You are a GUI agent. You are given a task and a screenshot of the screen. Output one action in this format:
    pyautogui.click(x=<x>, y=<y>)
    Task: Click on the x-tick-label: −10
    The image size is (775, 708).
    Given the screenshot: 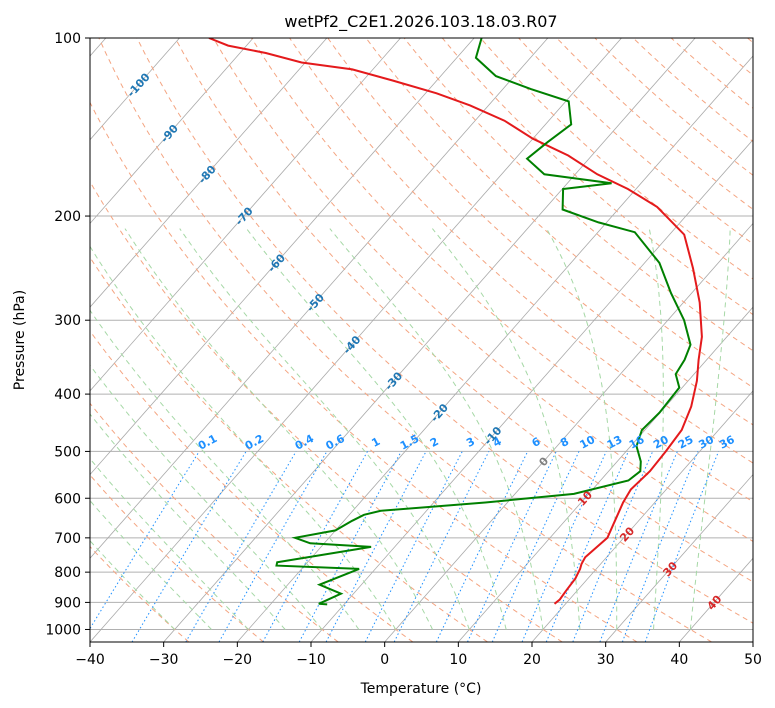 What is the action you would take?
    pyautogui.click(x=311, y=660)
    